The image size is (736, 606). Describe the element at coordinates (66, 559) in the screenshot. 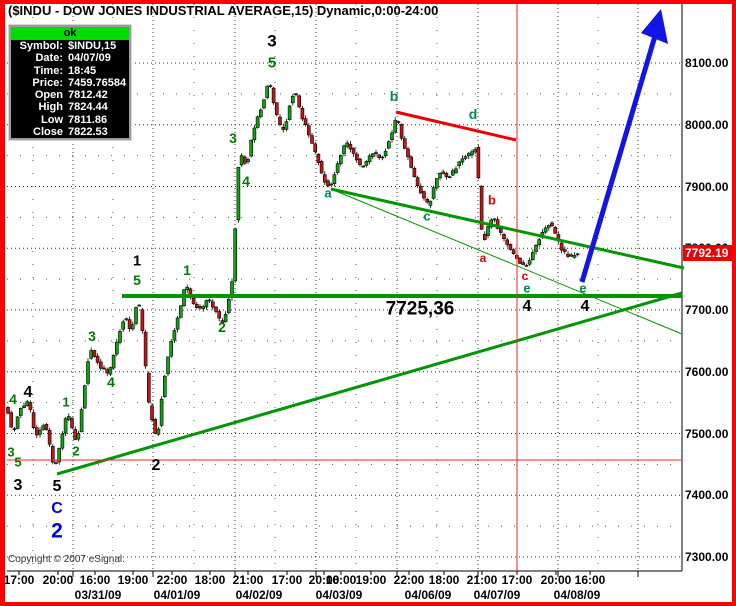

I see `copyright-text: Copyright © 2007 eSignal.` at that location.